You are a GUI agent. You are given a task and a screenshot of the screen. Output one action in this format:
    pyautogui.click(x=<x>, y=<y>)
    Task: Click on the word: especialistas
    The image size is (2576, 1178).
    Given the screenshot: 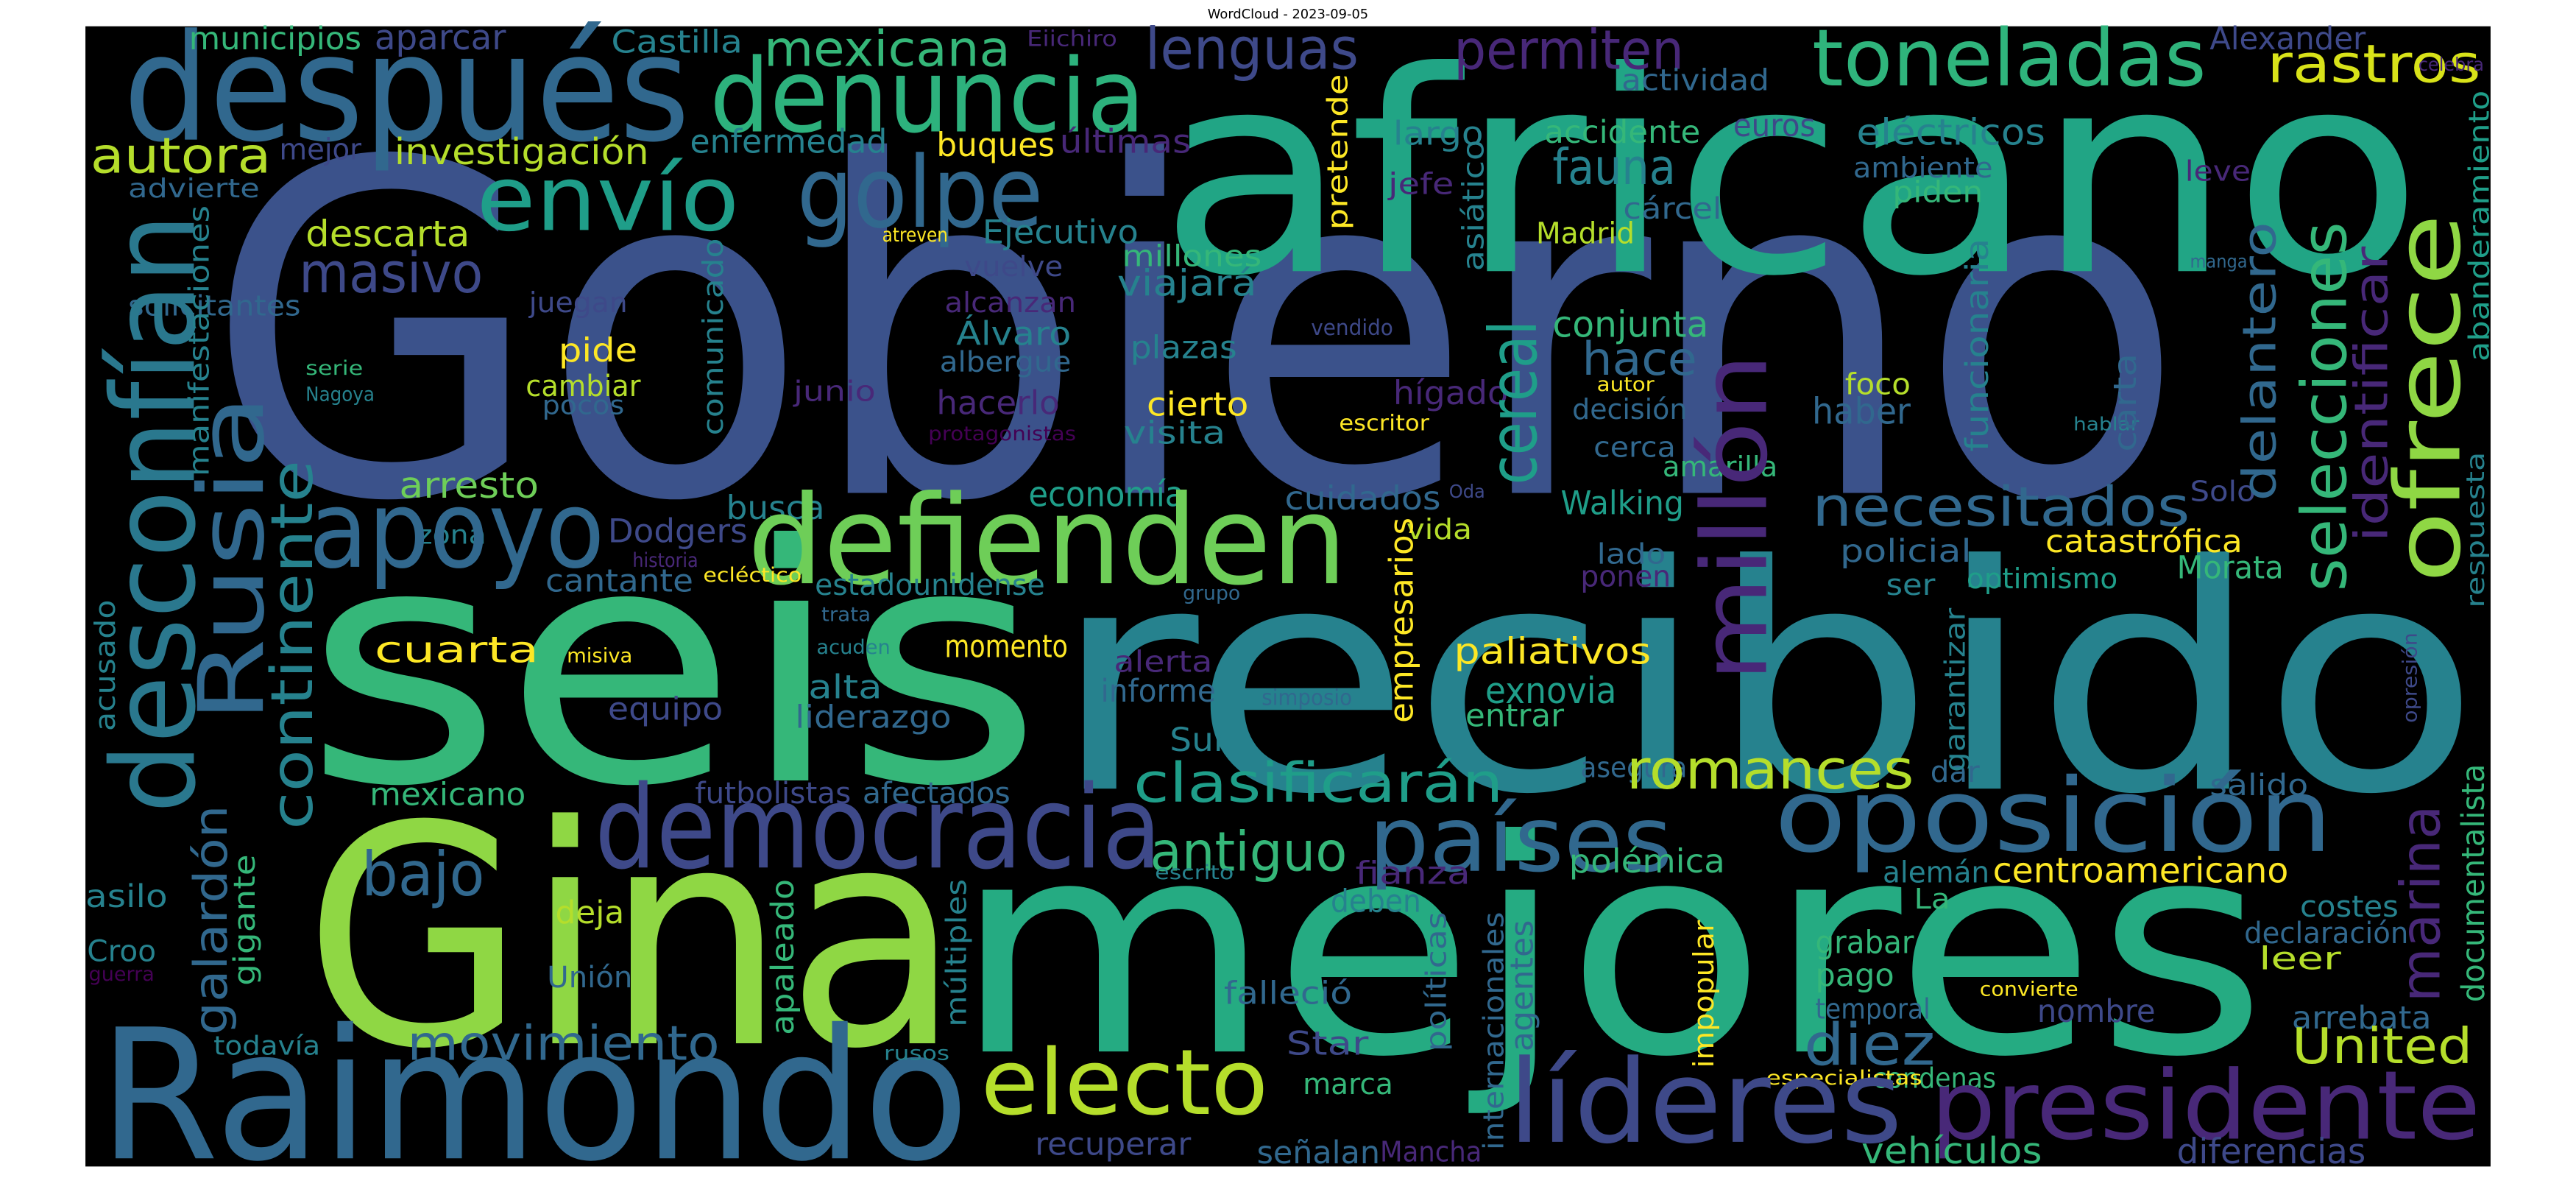 What is the action you would take?
    pyautogui.click(x=1844, y=1078)
    